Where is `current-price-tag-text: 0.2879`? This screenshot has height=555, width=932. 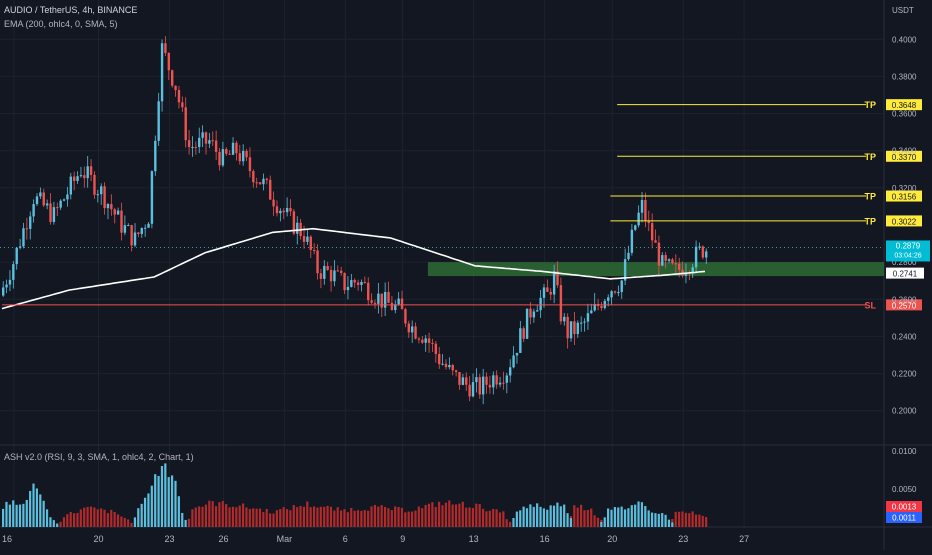 current-price-tag-text: 0.2879 is located at coordinates (908, 245).